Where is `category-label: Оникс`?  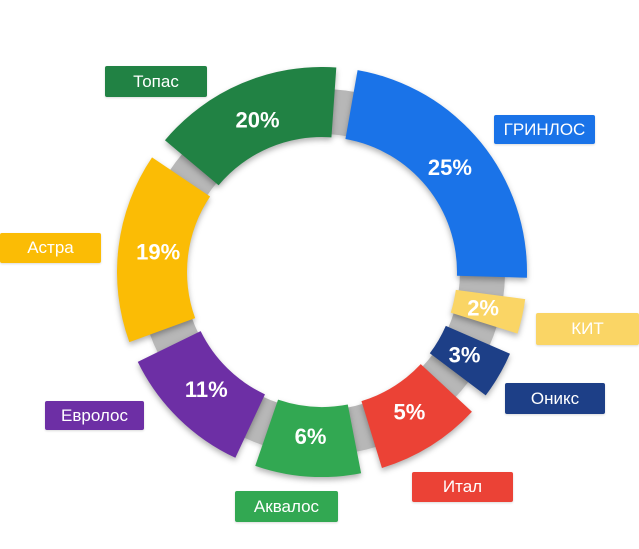
category-label: Оникс is located at coordinates (555, 398).